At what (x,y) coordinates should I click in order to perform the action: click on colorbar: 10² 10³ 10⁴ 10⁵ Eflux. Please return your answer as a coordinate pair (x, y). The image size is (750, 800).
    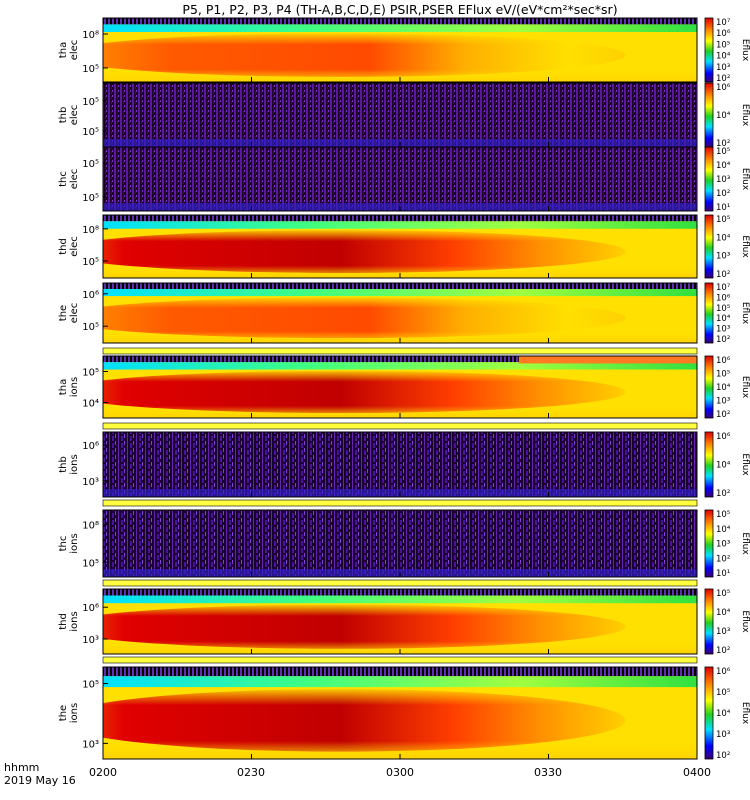
    Looking at the image, I should click on (727, 247).